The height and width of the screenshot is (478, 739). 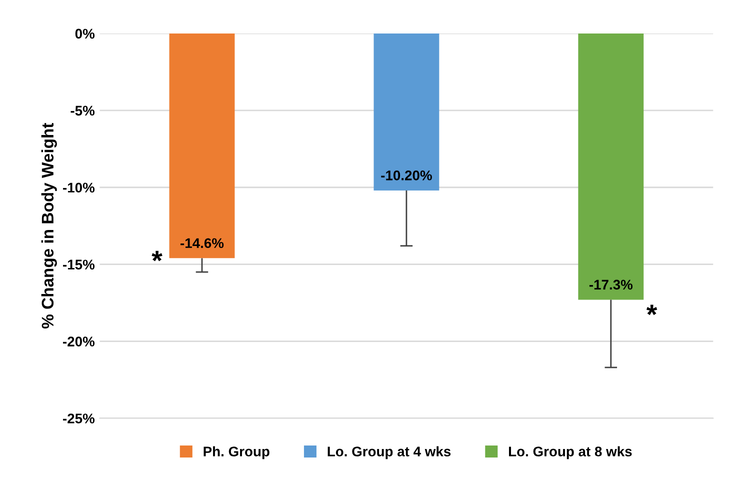 I want to click on legend-label: Lo. Group at 8 wks, so click(x=570, y=453).